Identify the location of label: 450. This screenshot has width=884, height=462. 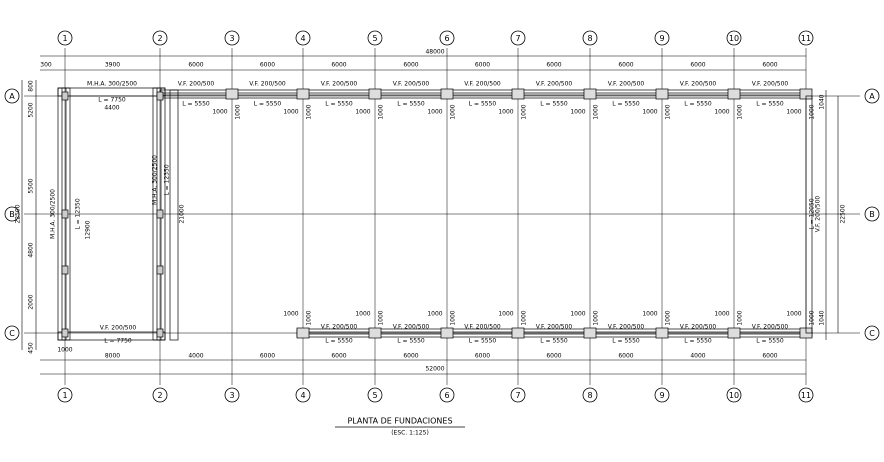
(31, 348).